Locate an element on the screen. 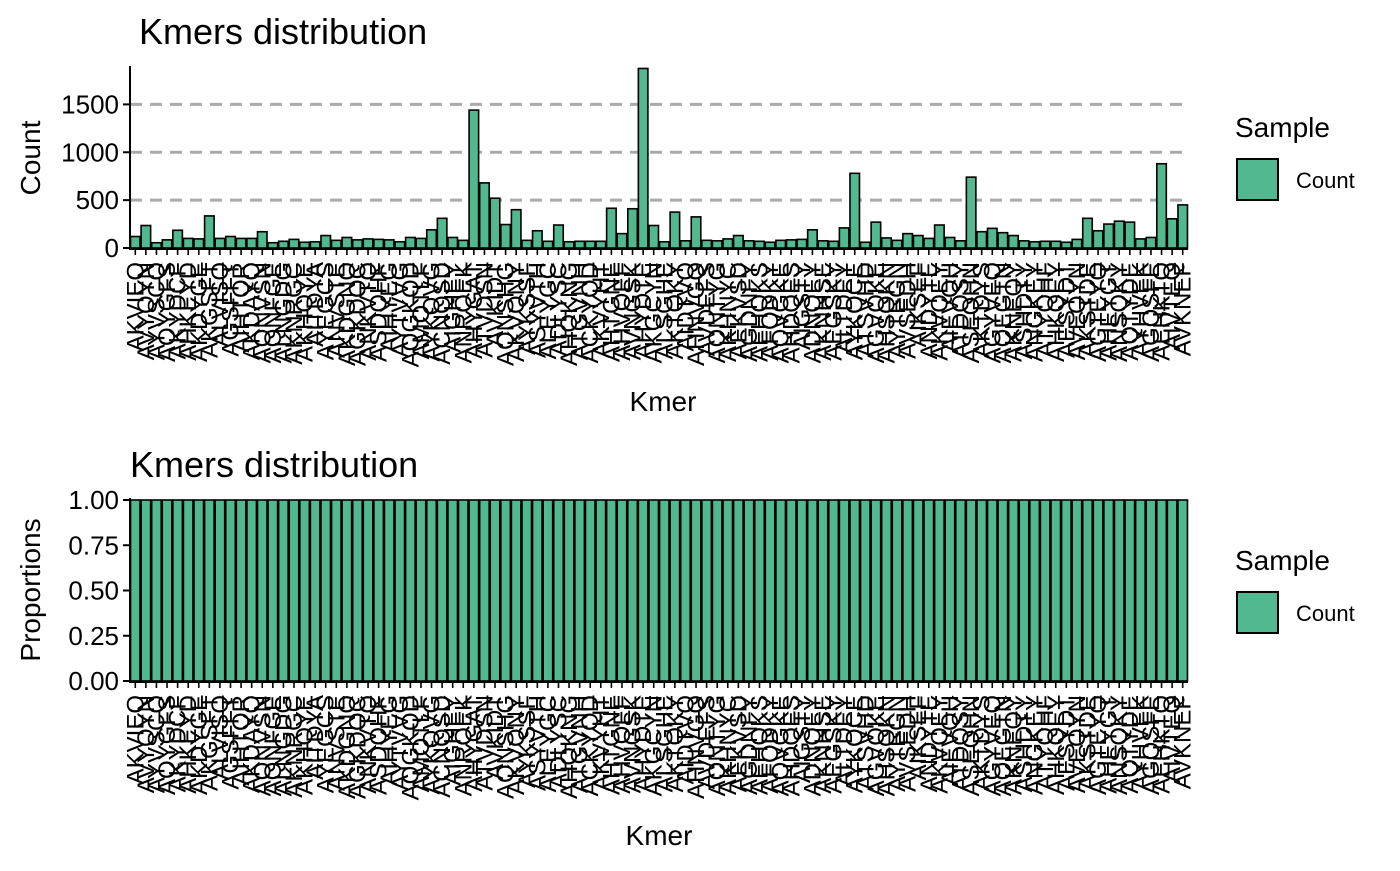 This screenshot has height=871, width=1400. x-tick-label: AHNVGQ is located at coordinates (696, 314).